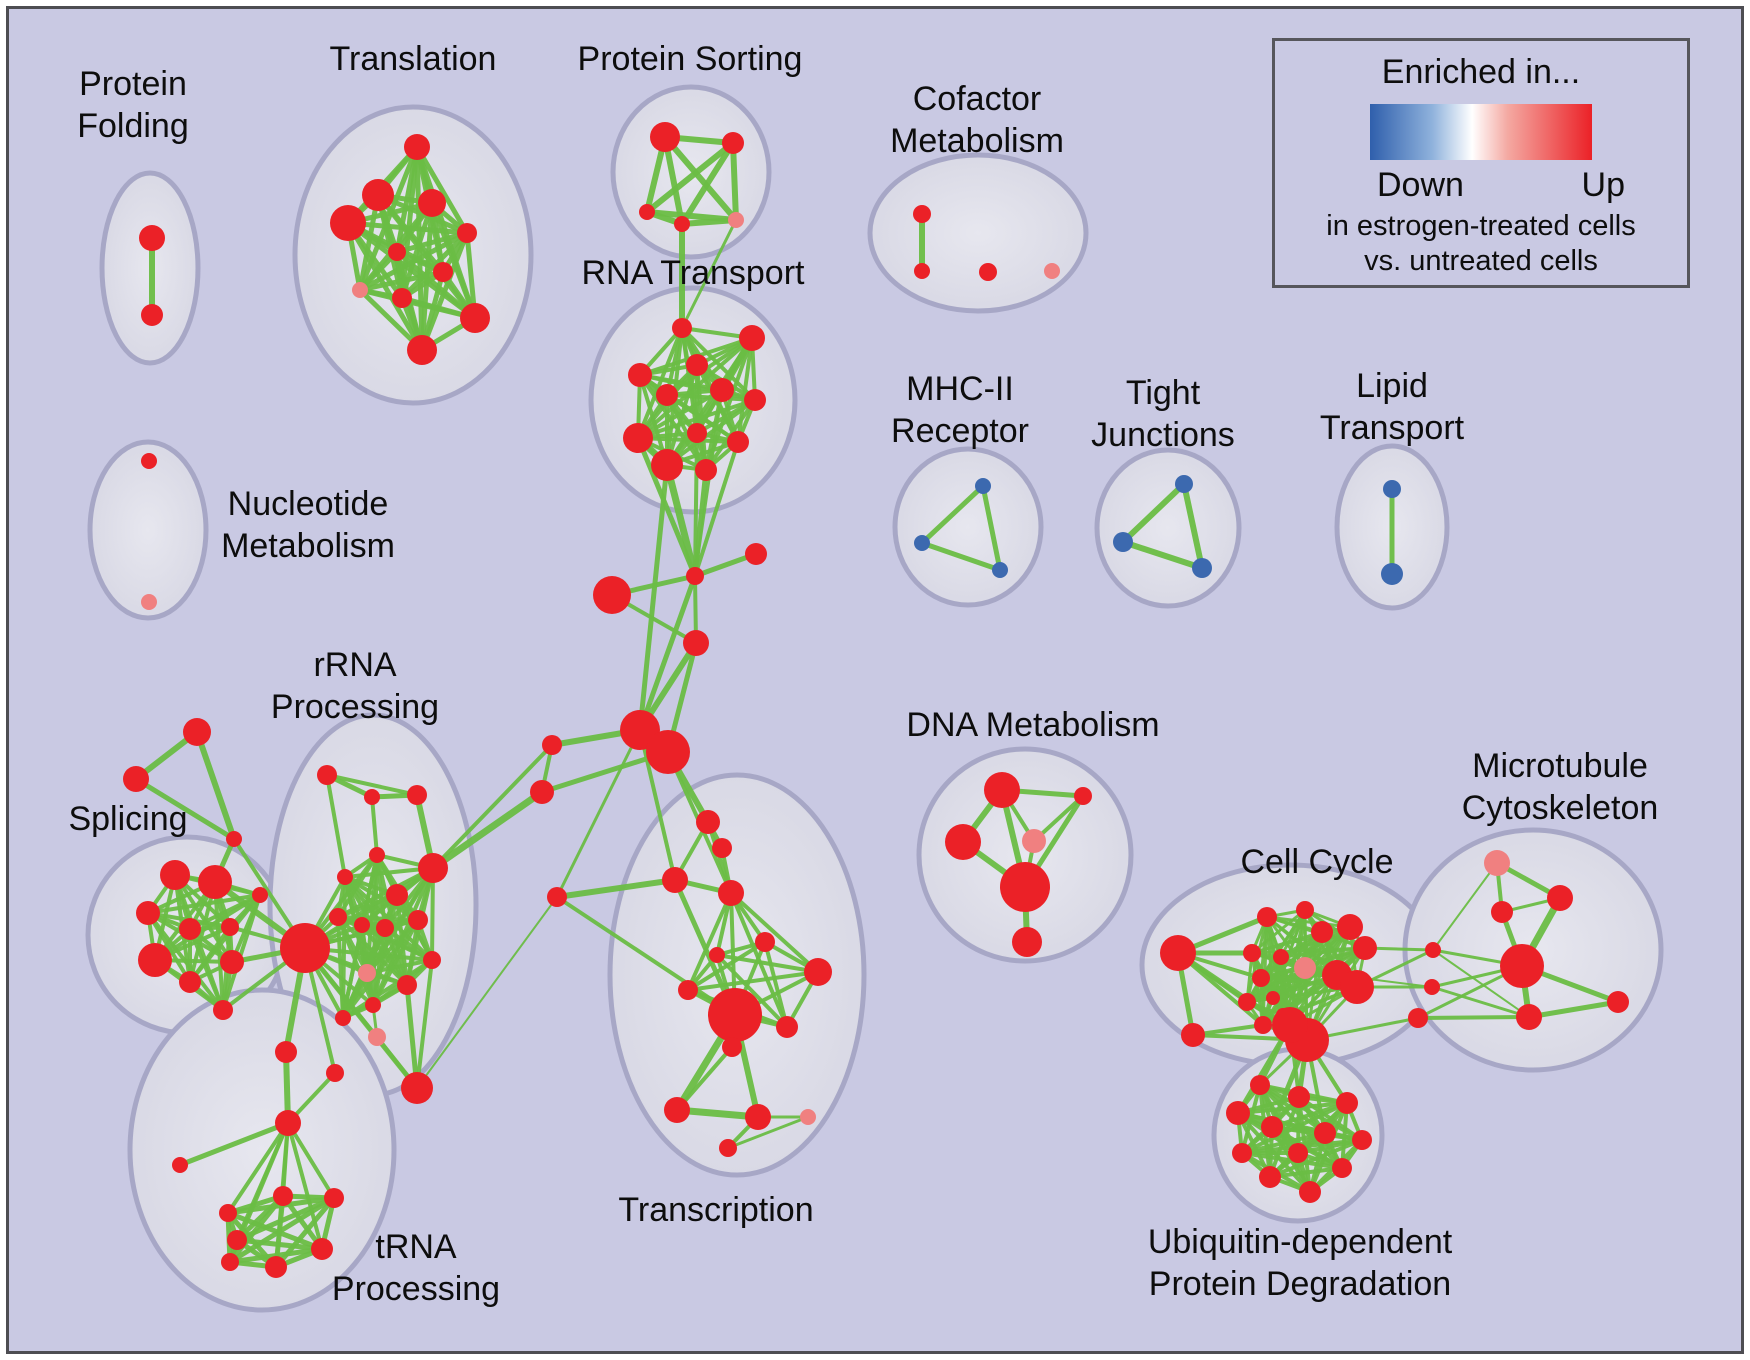  I want to click on legend-up-label: Up, so click(1603, 185).